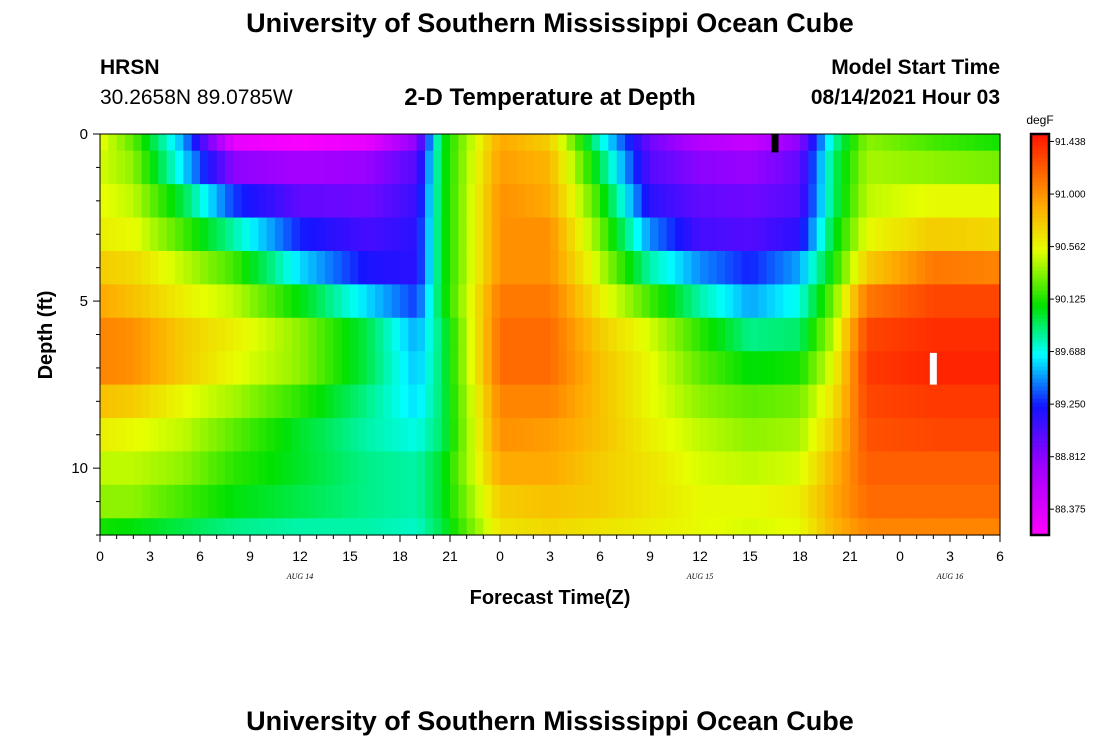 Image resolution: width=1100 pixels, height=750 pixels. I want to click on x-tick-label: 9, so click(650, 556).